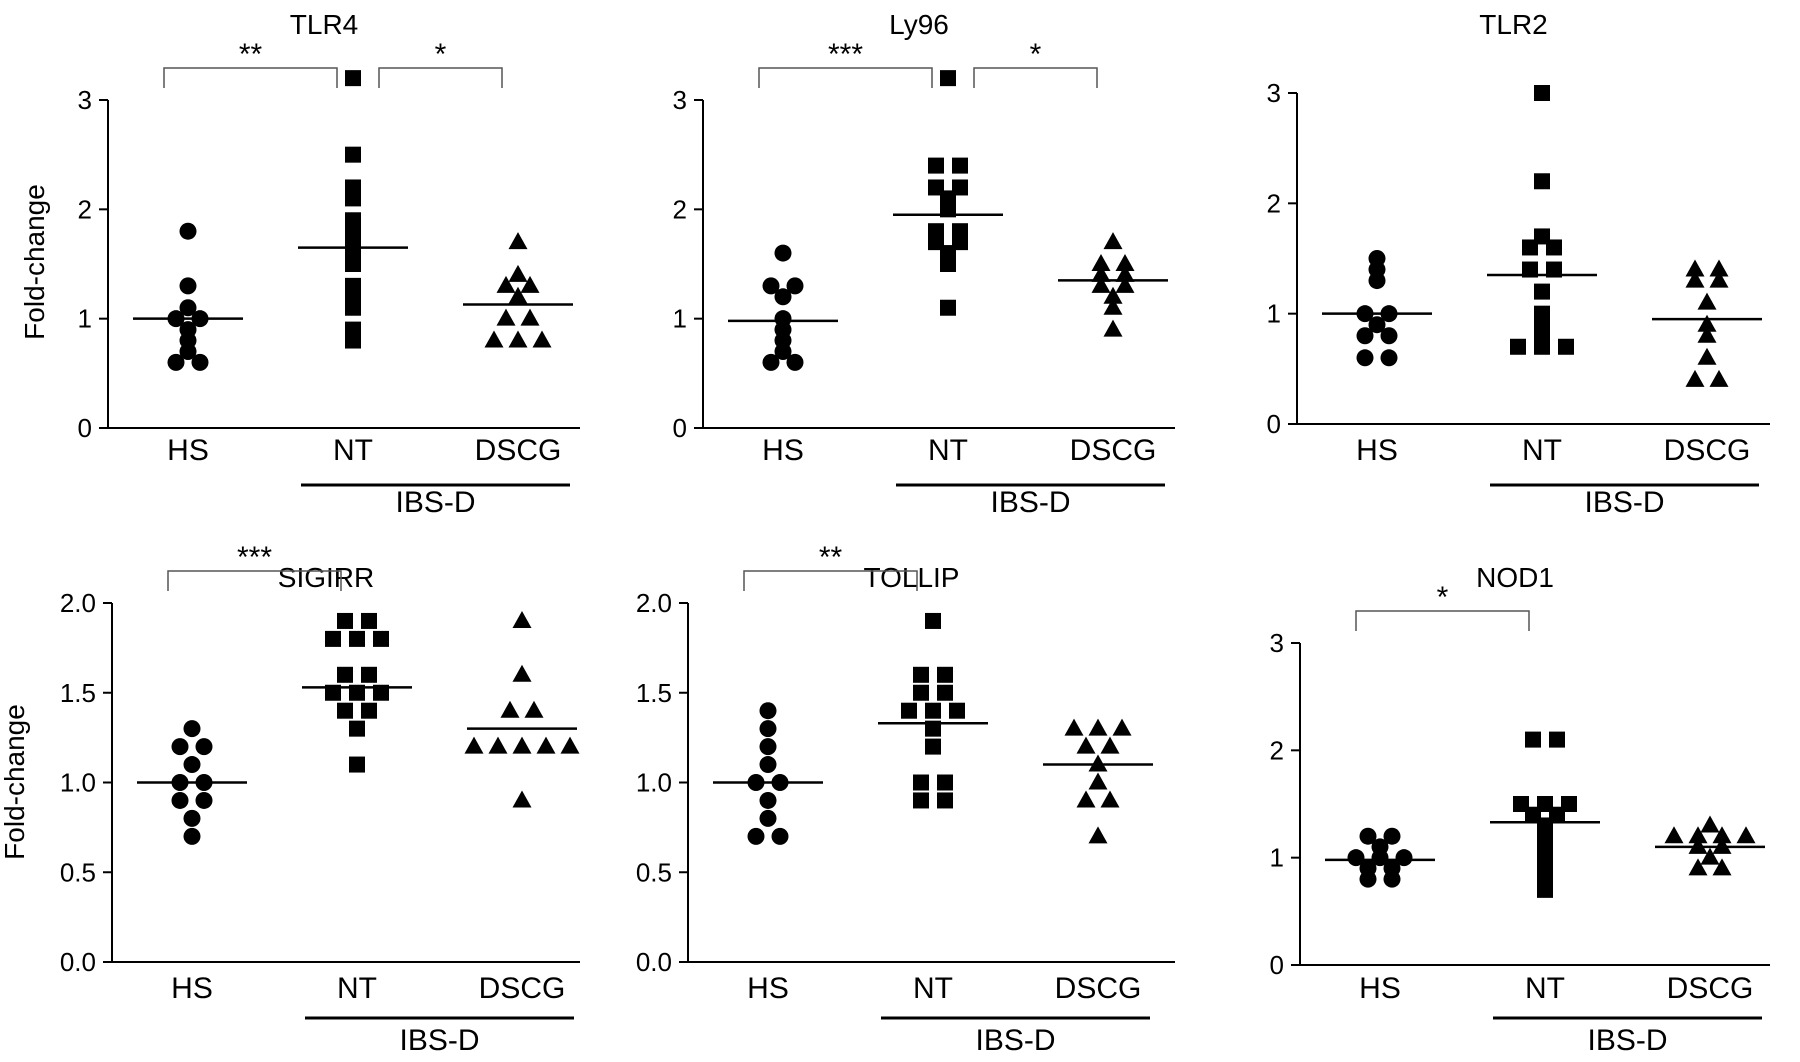 The width and height of the screenshot is (1800, 1062). Describe the element at coordinates (654, 603) in the screenshot. I see `y-tick-label: 2.0` at that location.